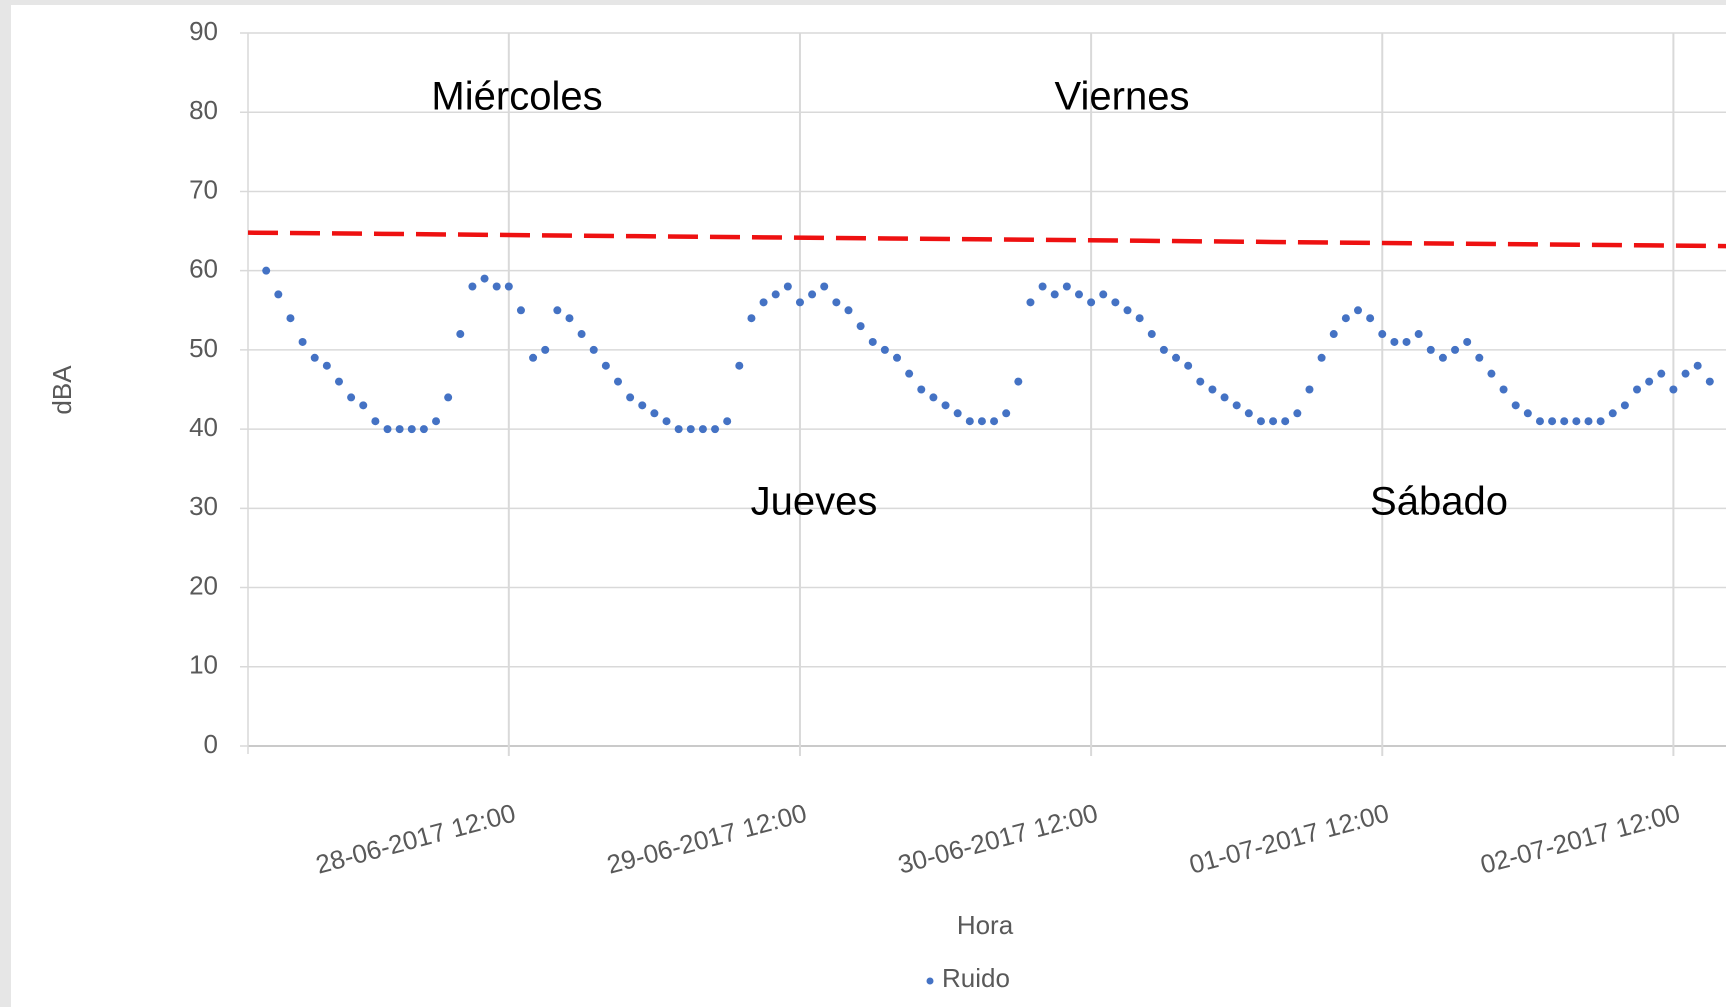  Describe the element at coordinates (976, 978) in the screenshot. I see `legend-label: Ruido` at that location.